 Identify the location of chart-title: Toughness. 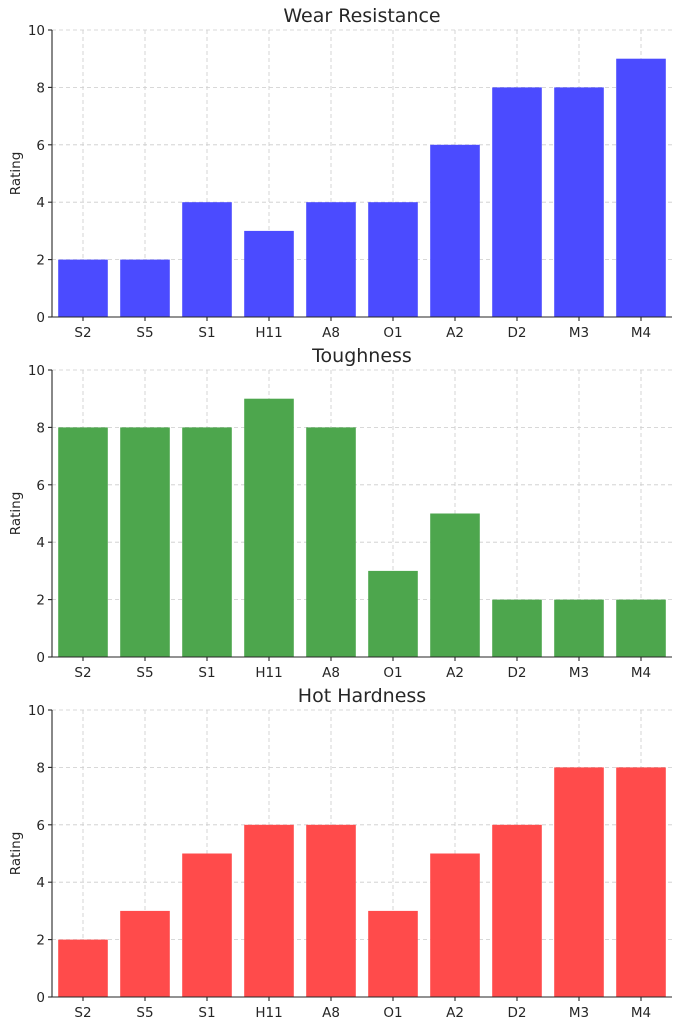
(361, 356).